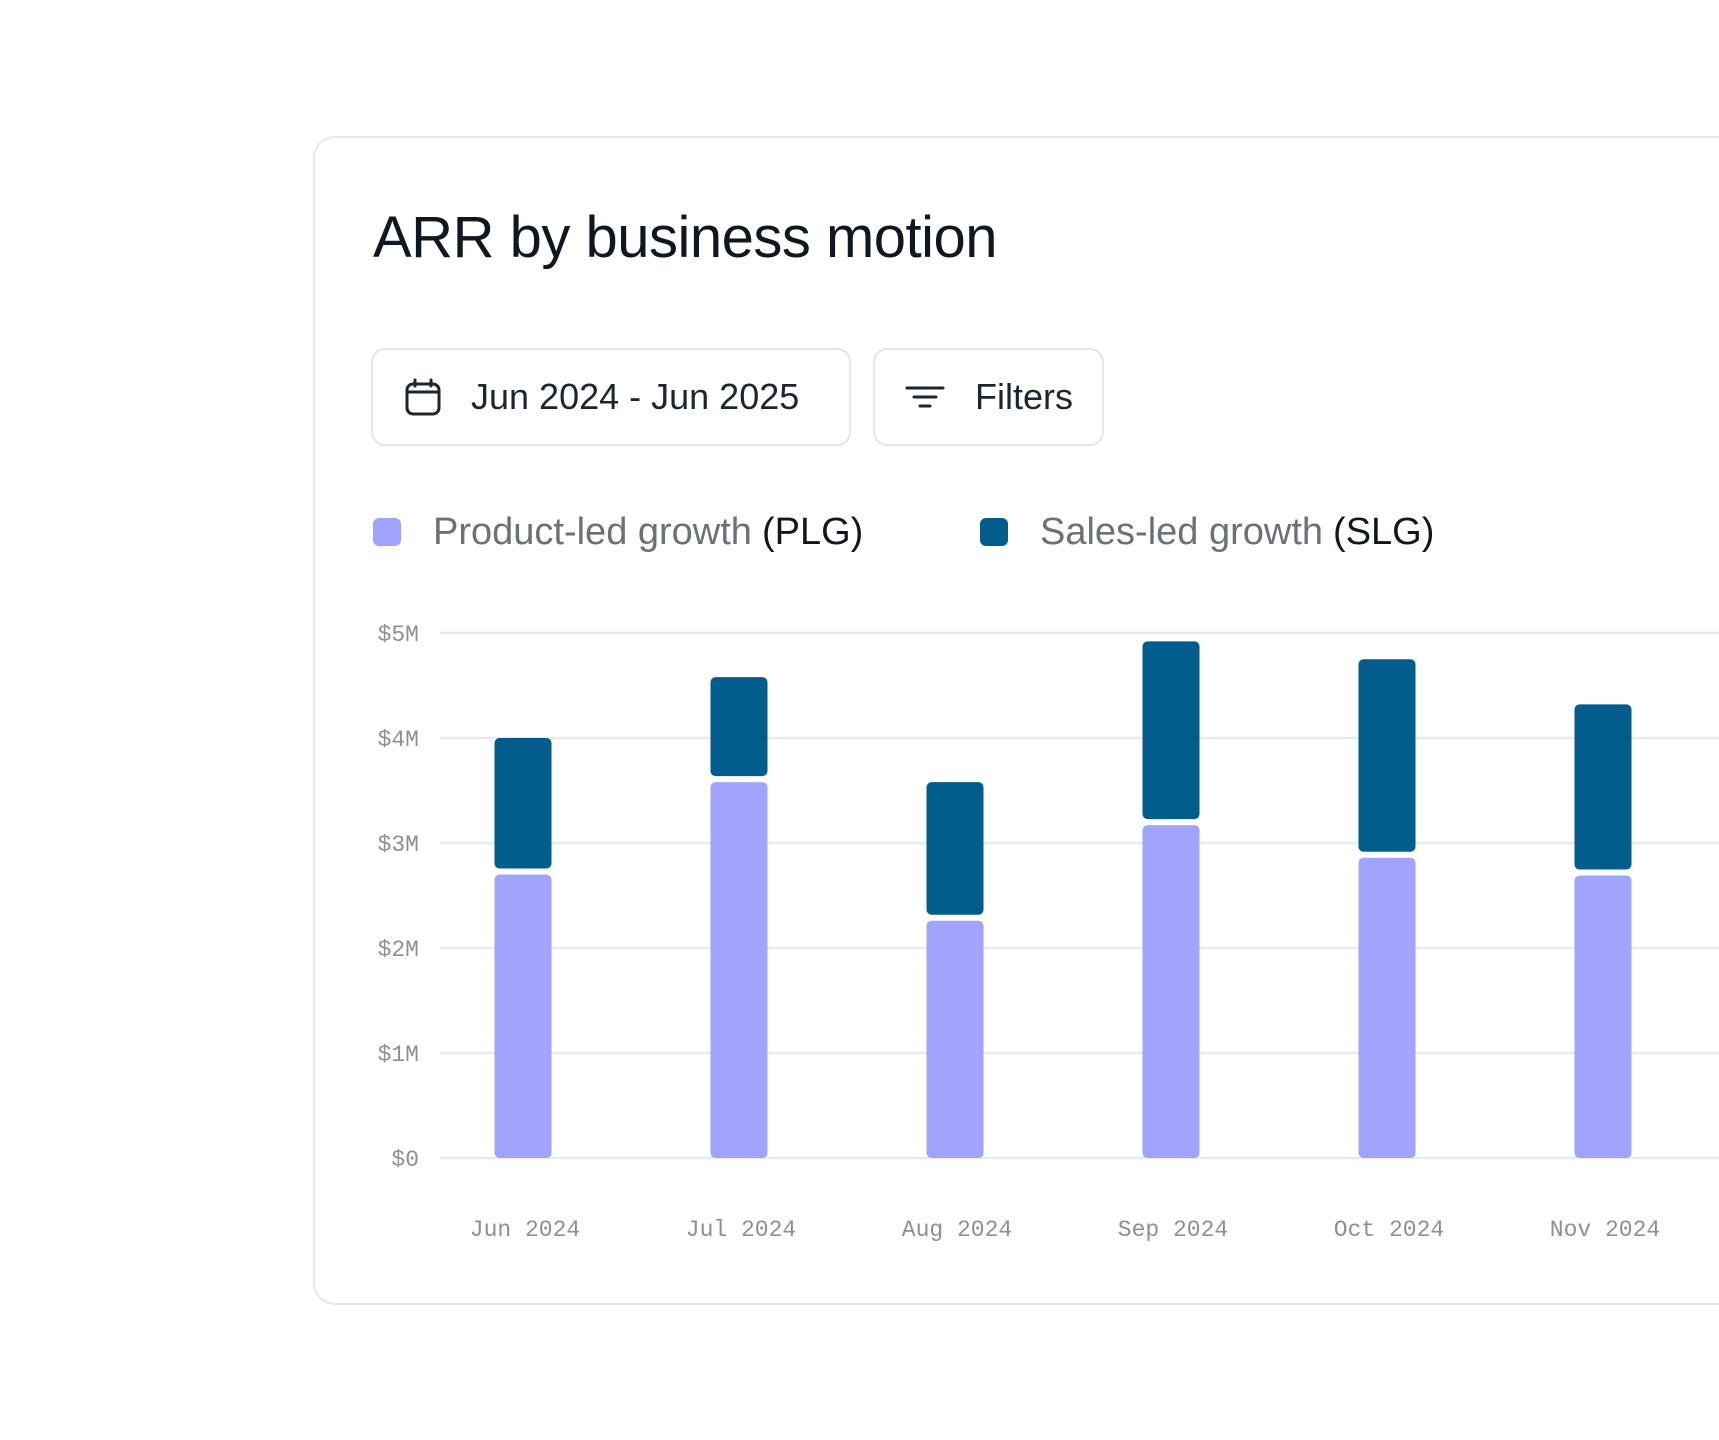  What do you see at coordinates (741, 1230) in the screenshot?
I see `x-tick-label: Jul 2024` at bounding box center [741, 1230].